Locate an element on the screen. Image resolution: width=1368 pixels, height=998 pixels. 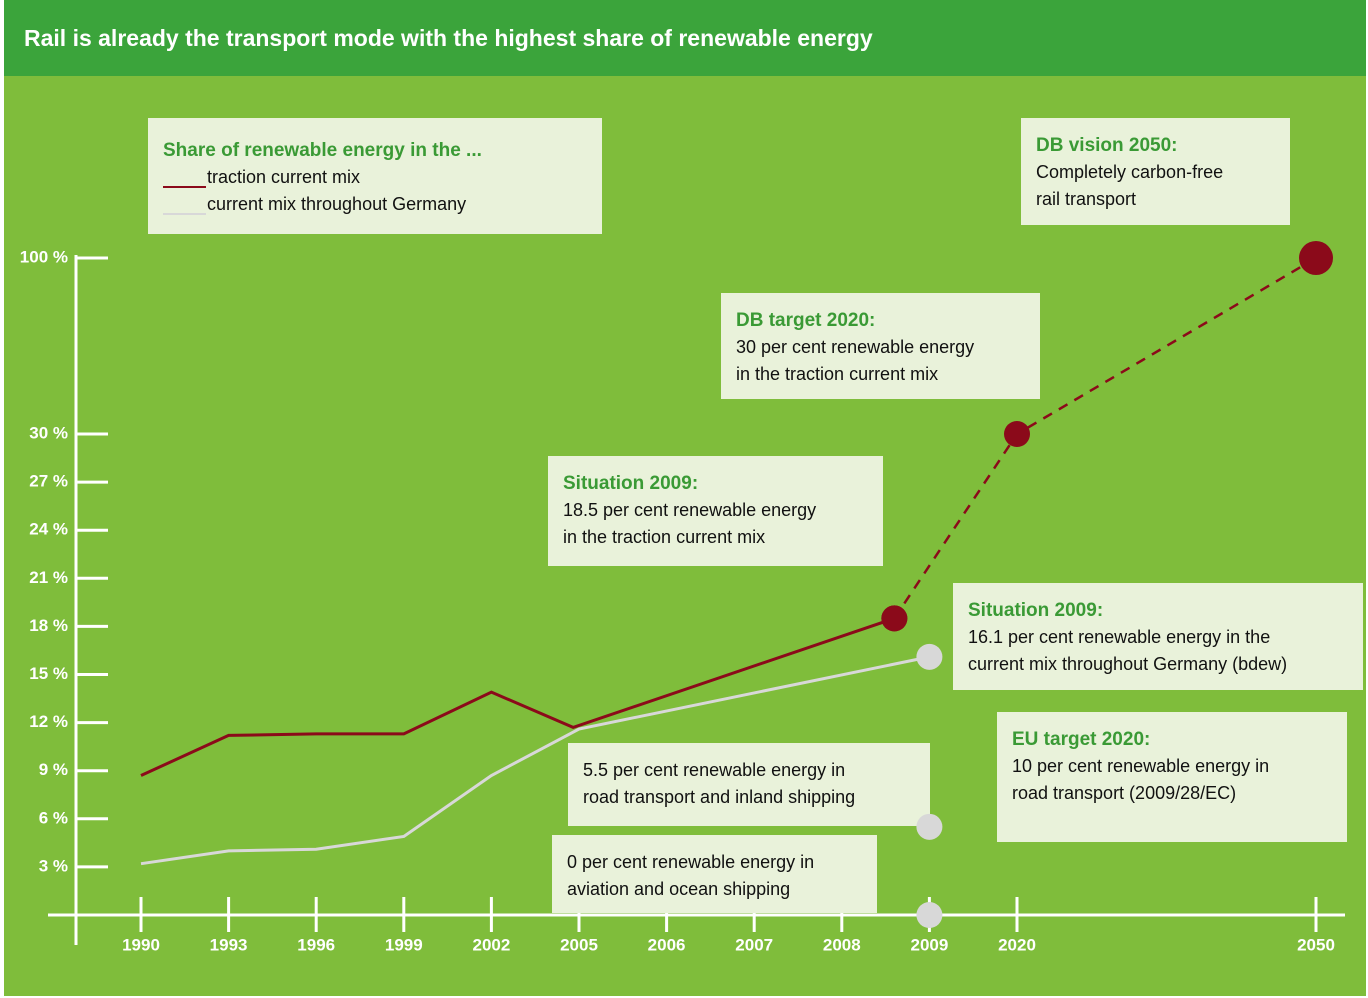
y-tick-label: 6 % is located at coordinates (53, 817).